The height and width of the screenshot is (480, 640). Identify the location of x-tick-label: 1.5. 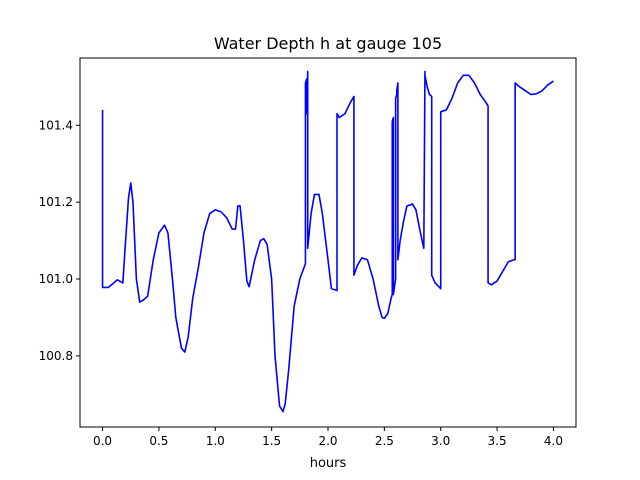
(271, 441).